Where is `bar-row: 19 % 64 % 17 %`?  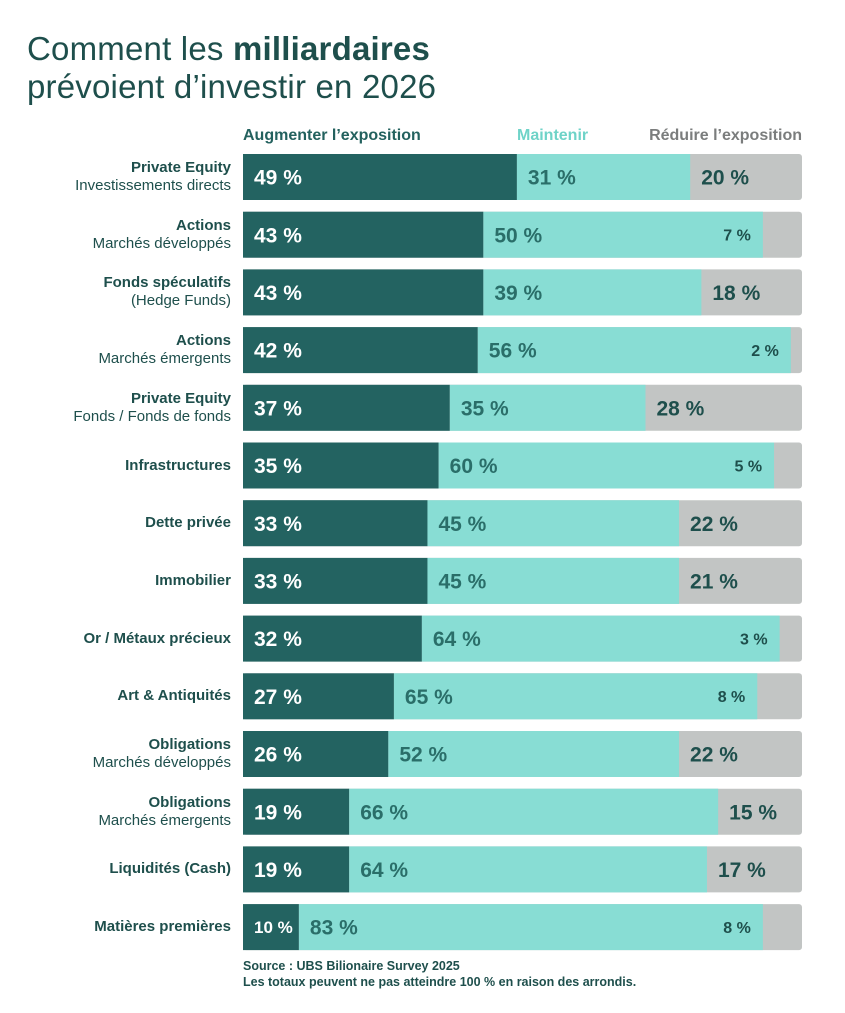 bar-row: 19 % 64 % 17 % is located at coordinates (522, 869).